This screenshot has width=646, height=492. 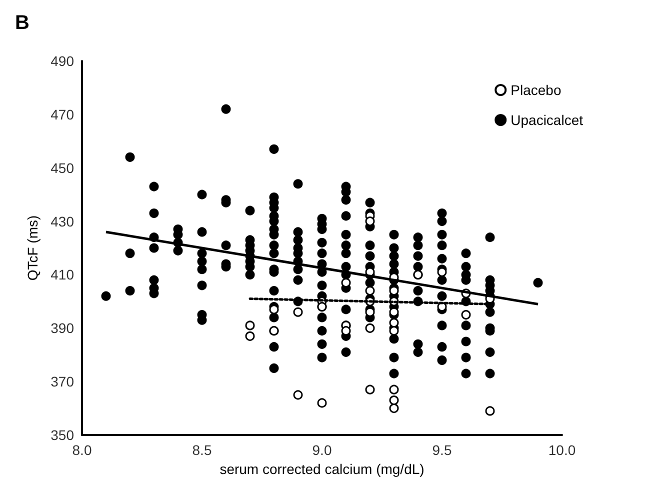 I want to click on legend-label: Upacicalcet, so click(x=547, y=120).